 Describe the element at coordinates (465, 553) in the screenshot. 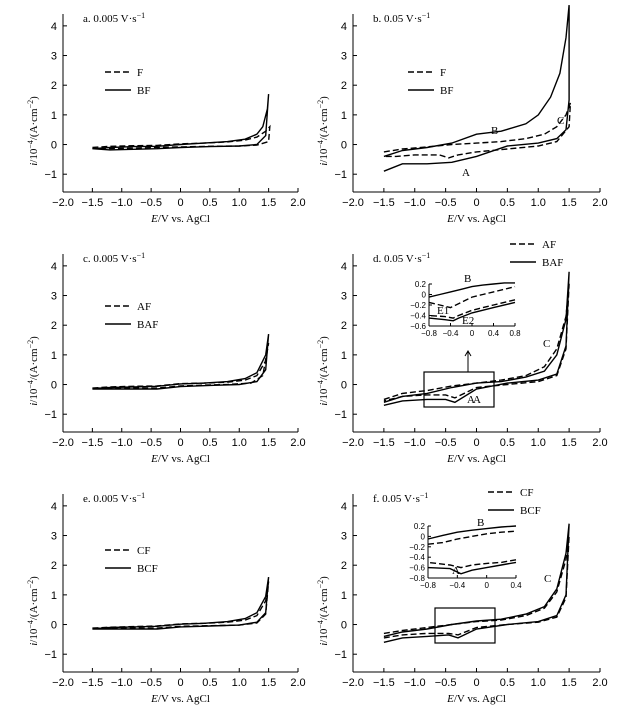

I see `inset-plot: −0.8 −0.4 0 0.40.20−0.2−0.4−0.6−0.8BA` at that location.